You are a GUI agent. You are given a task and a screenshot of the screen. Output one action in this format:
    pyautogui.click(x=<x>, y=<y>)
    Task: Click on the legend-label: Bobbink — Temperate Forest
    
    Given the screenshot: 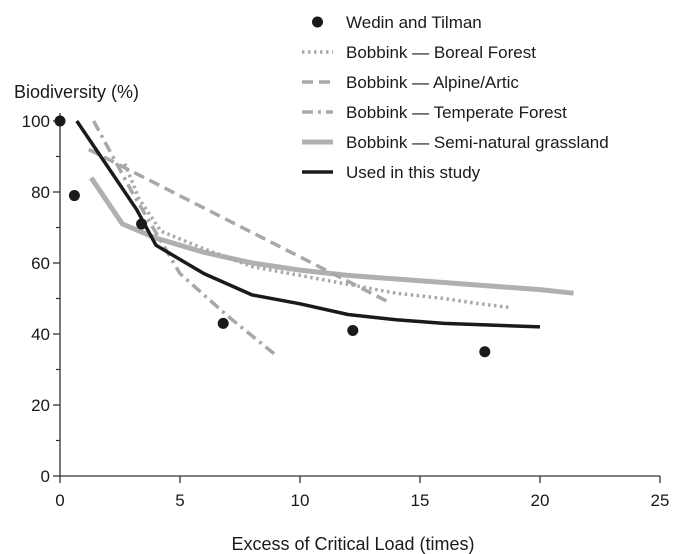 What is the action you would take?
    pyautogui.click(x=456, y=112)
    